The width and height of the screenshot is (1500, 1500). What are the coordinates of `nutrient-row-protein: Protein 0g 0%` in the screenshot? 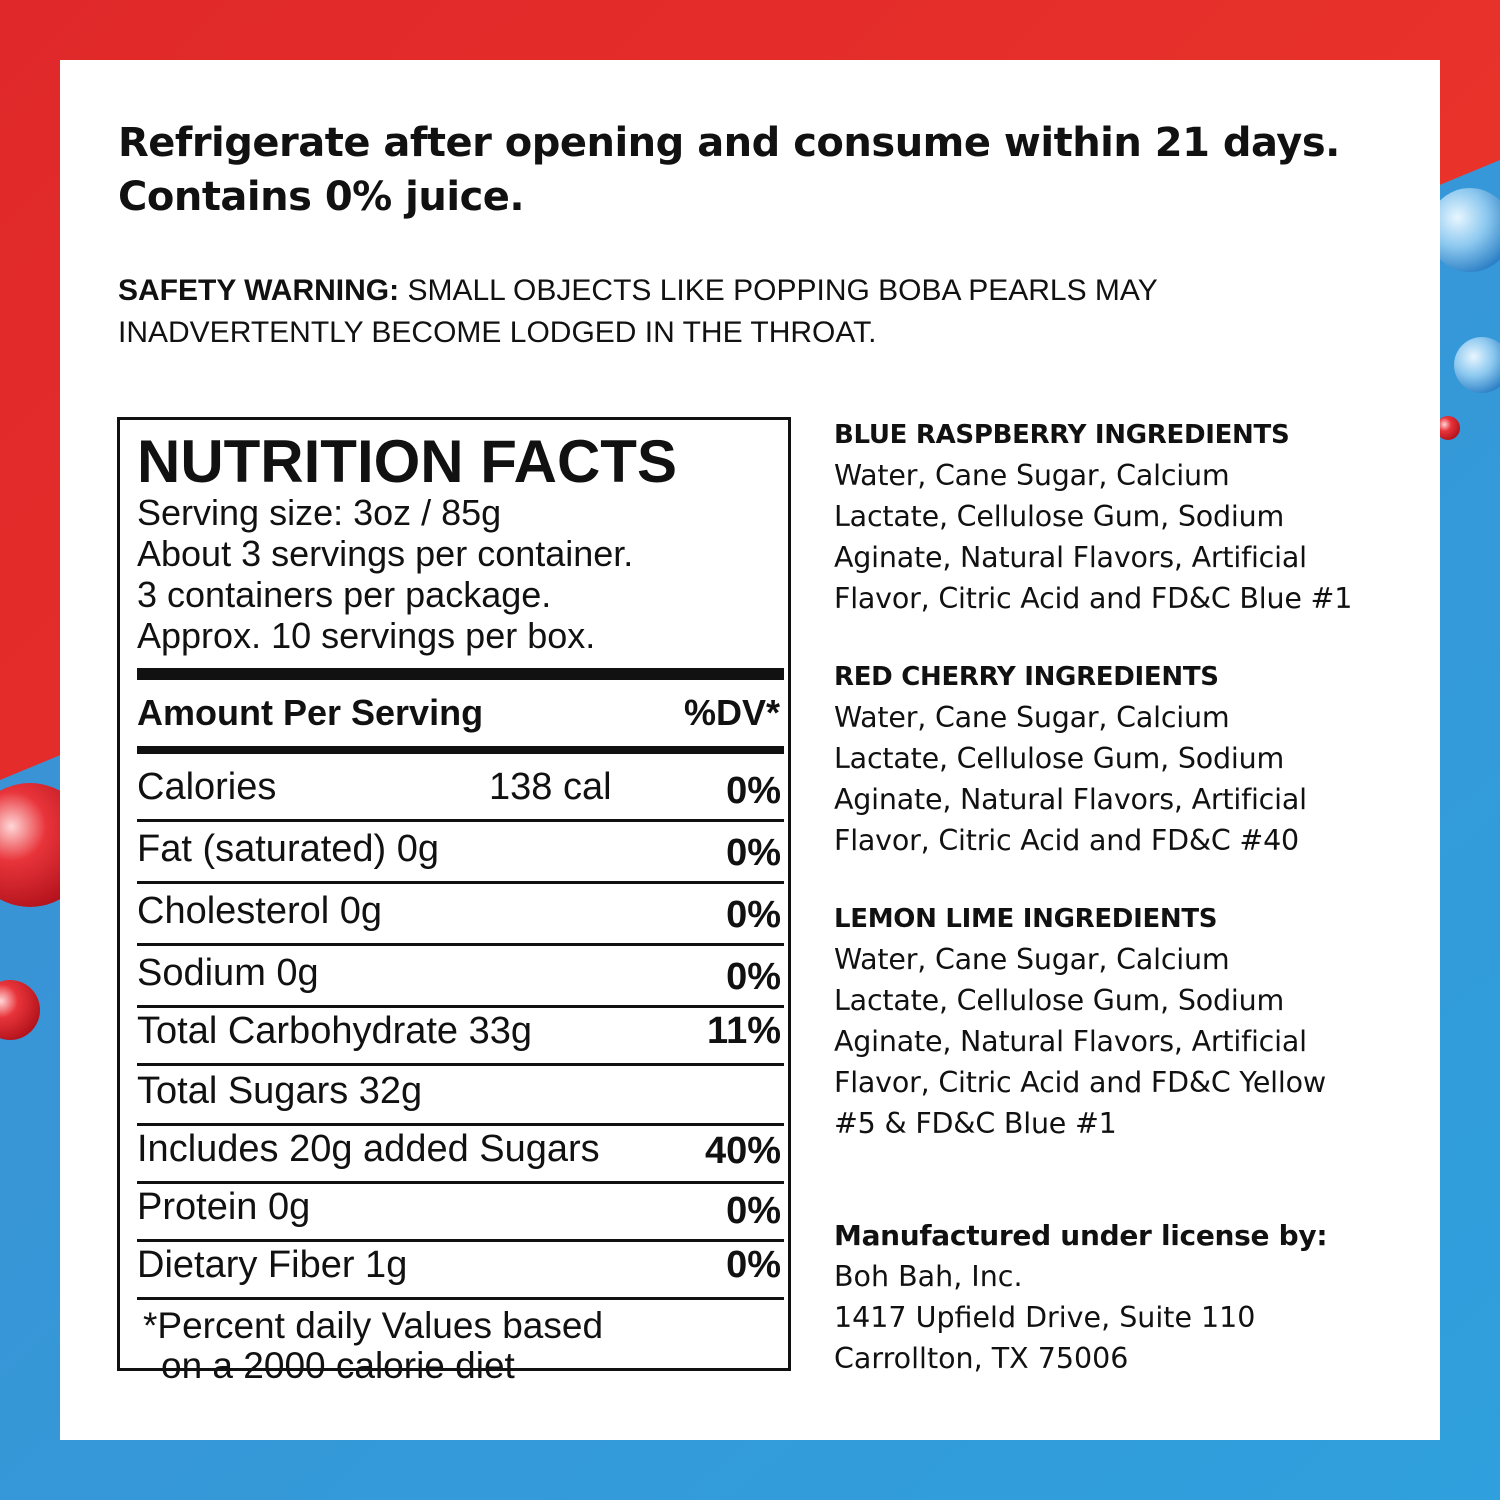 It's located at (460, 1213).